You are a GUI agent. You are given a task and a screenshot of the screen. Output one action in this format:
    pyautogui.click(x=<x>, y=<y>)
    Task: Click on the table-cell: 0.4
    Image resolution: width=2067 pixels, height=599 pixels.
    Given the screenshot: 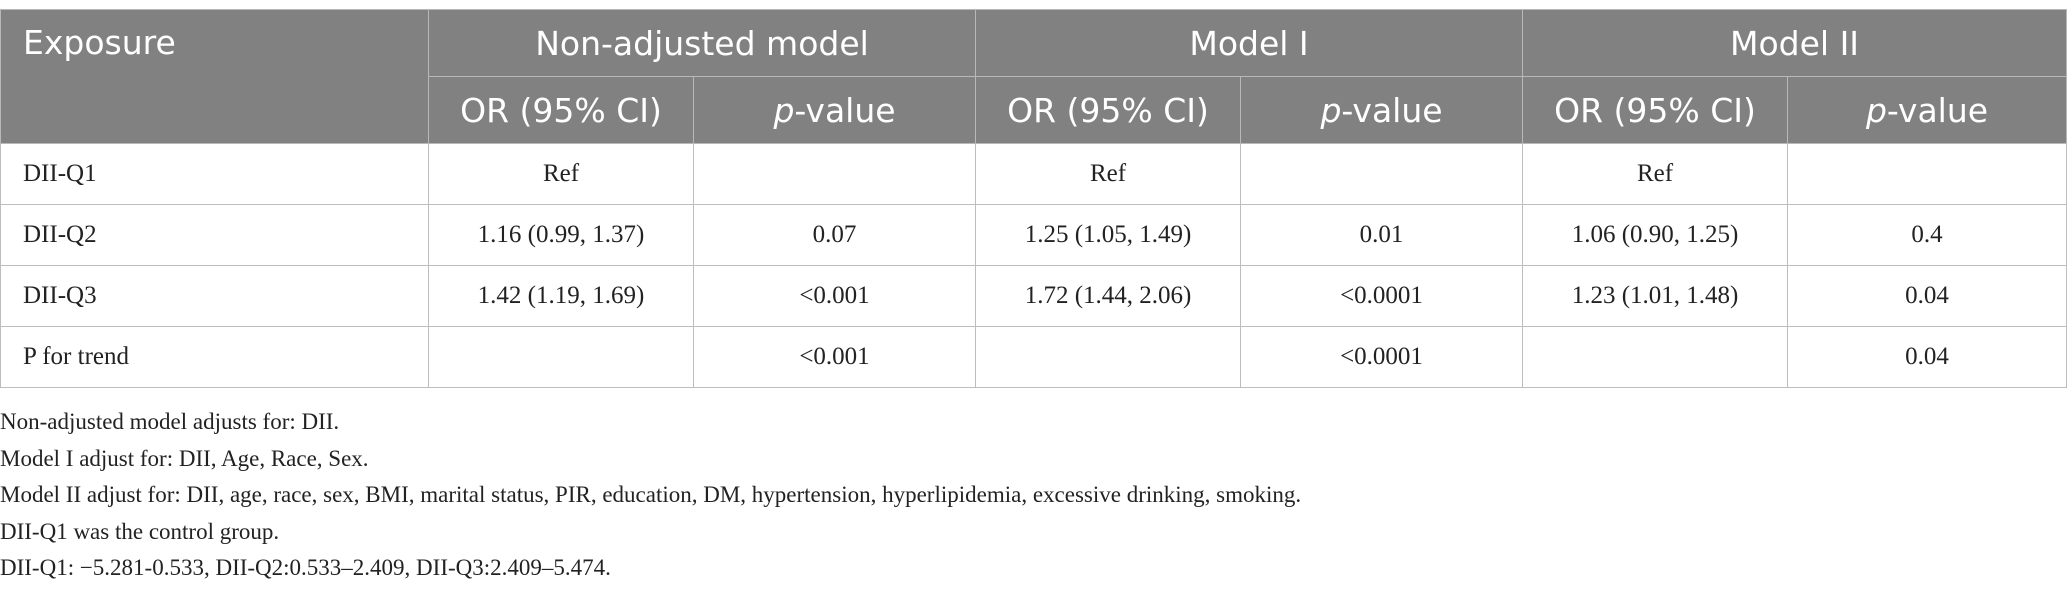 What is the action you would take?
    pyautogui.click(x=1927, y=235)
    